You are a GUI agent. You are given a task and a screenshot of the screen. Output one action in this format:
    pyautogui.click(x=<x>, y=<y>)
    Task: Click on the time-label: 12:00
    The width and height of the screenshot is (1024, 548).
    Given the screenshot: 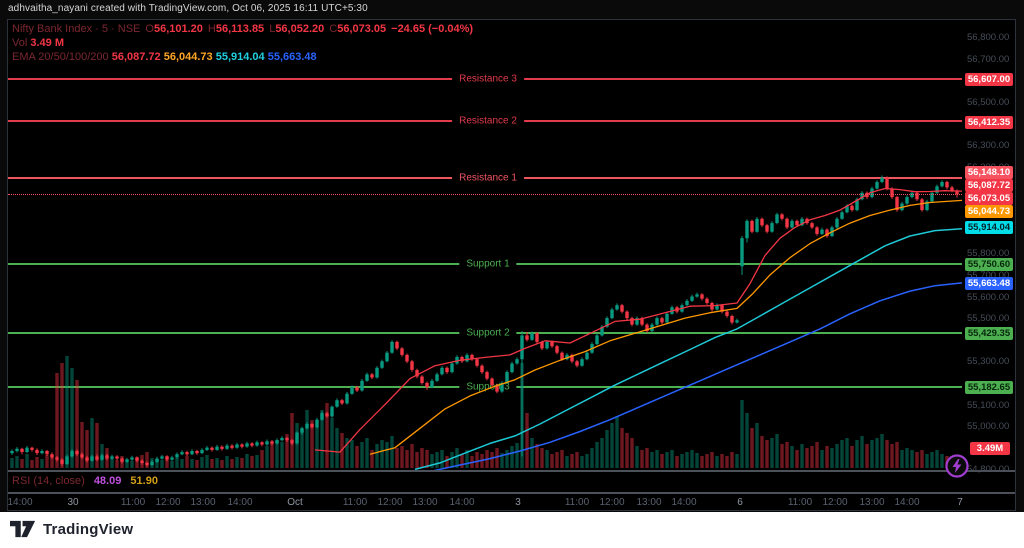 What is the action you would take?
    pyautogui.click(x=612, y=502)
    